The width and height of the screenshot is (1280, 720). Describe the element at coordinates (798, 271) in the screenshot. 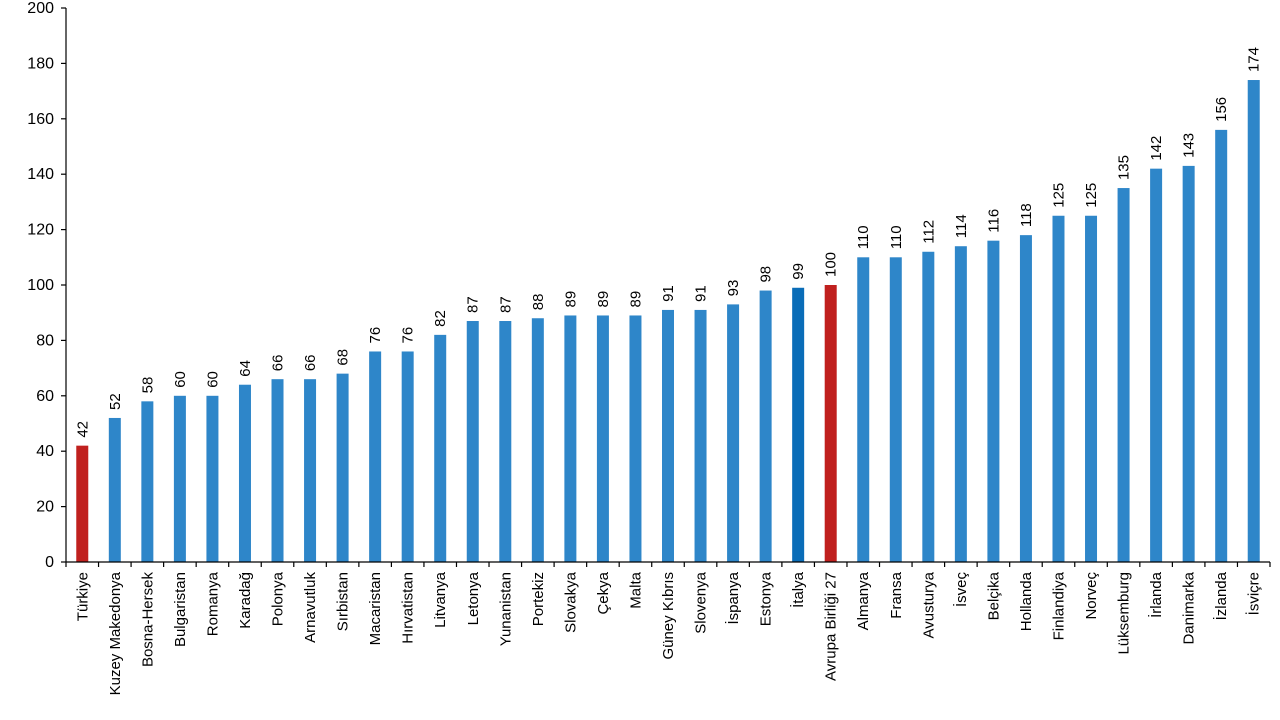

I see `value-label-italya: 99` at that location.